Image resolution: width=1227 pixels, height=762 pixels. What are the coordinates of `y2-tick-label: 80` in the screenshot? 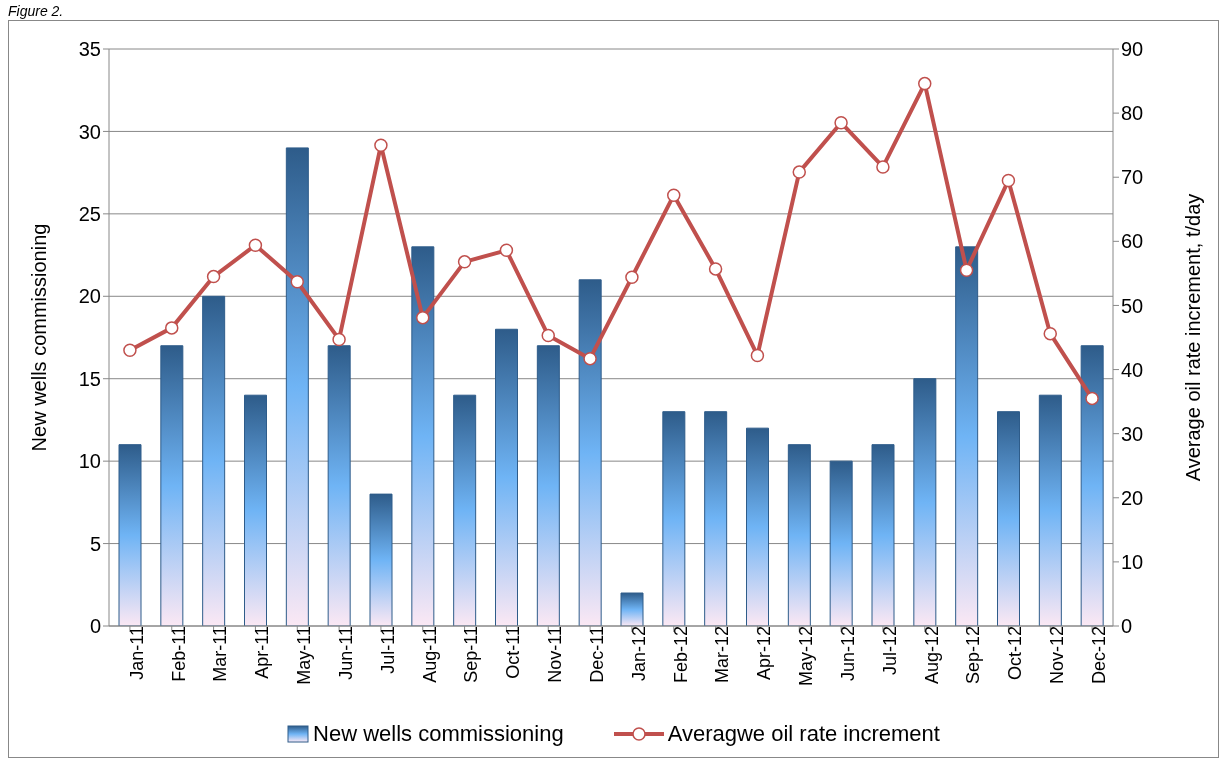 It's located at (1132, 113).